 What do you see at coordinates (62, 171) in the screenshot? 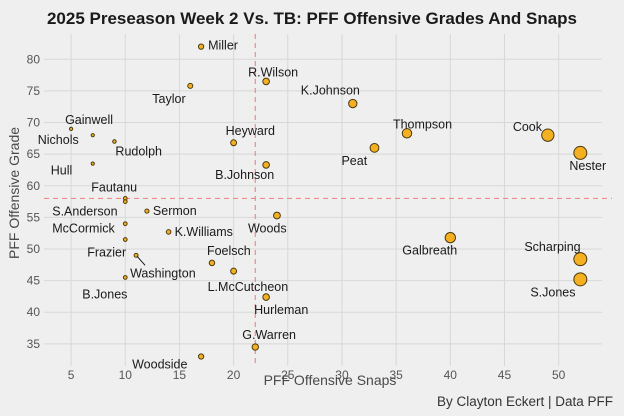
I see `point-label: Hull` at bounding box center [62, 171].